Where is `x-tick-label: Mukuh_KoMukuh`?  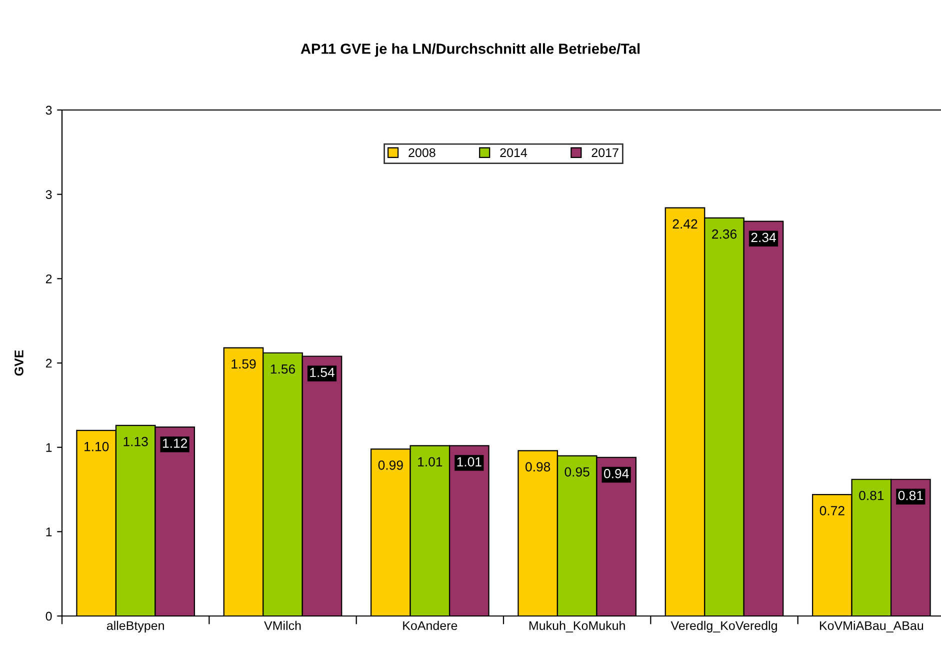
x-tick-label: Mukuh_KoMukuh is located at coordinates (577, 626).